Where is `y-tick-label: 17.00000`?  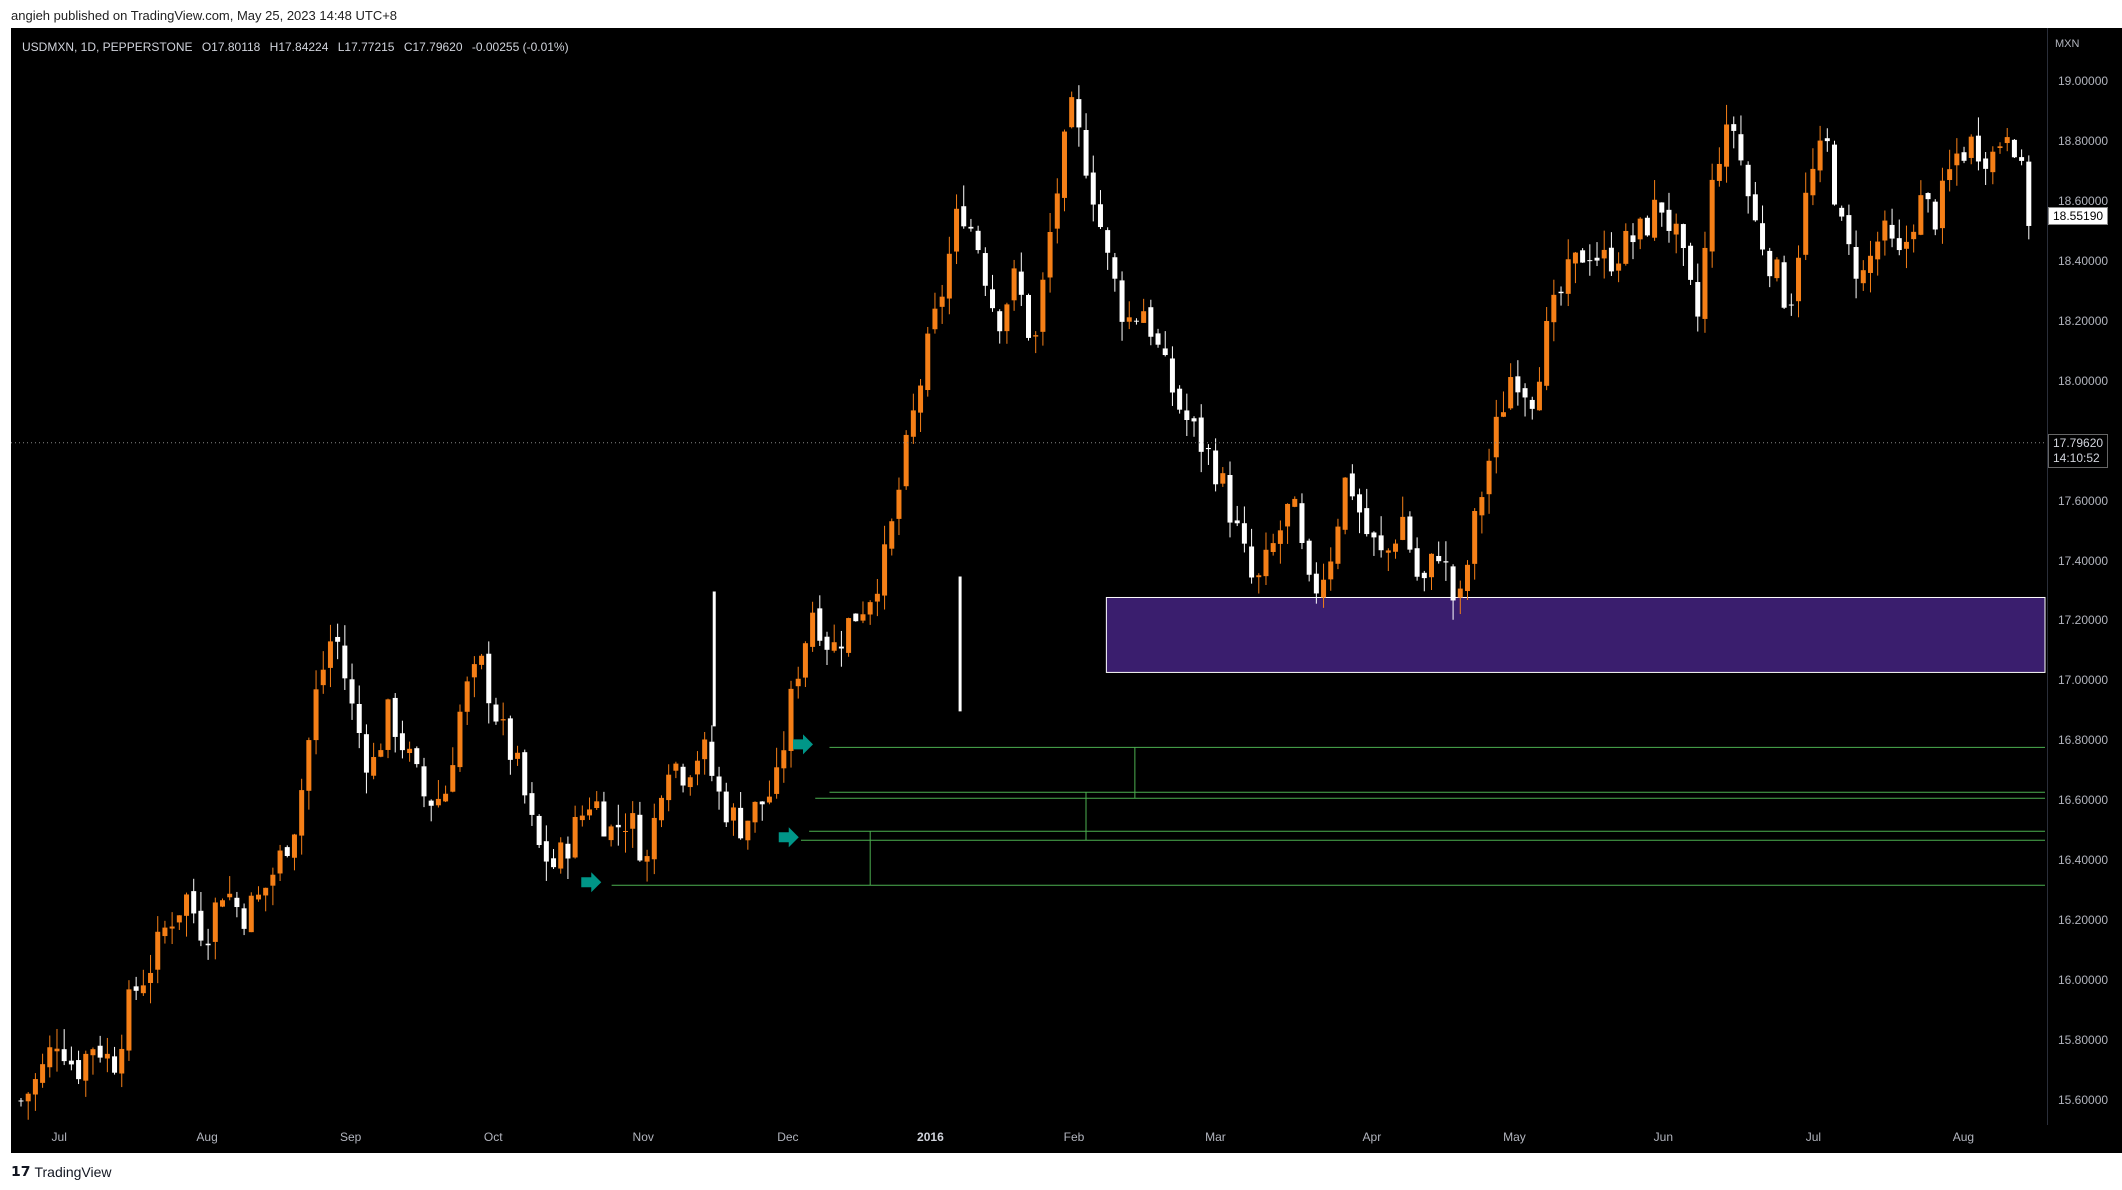 y-tick-label: 17.00000 is located at coordinates (2083, 680).